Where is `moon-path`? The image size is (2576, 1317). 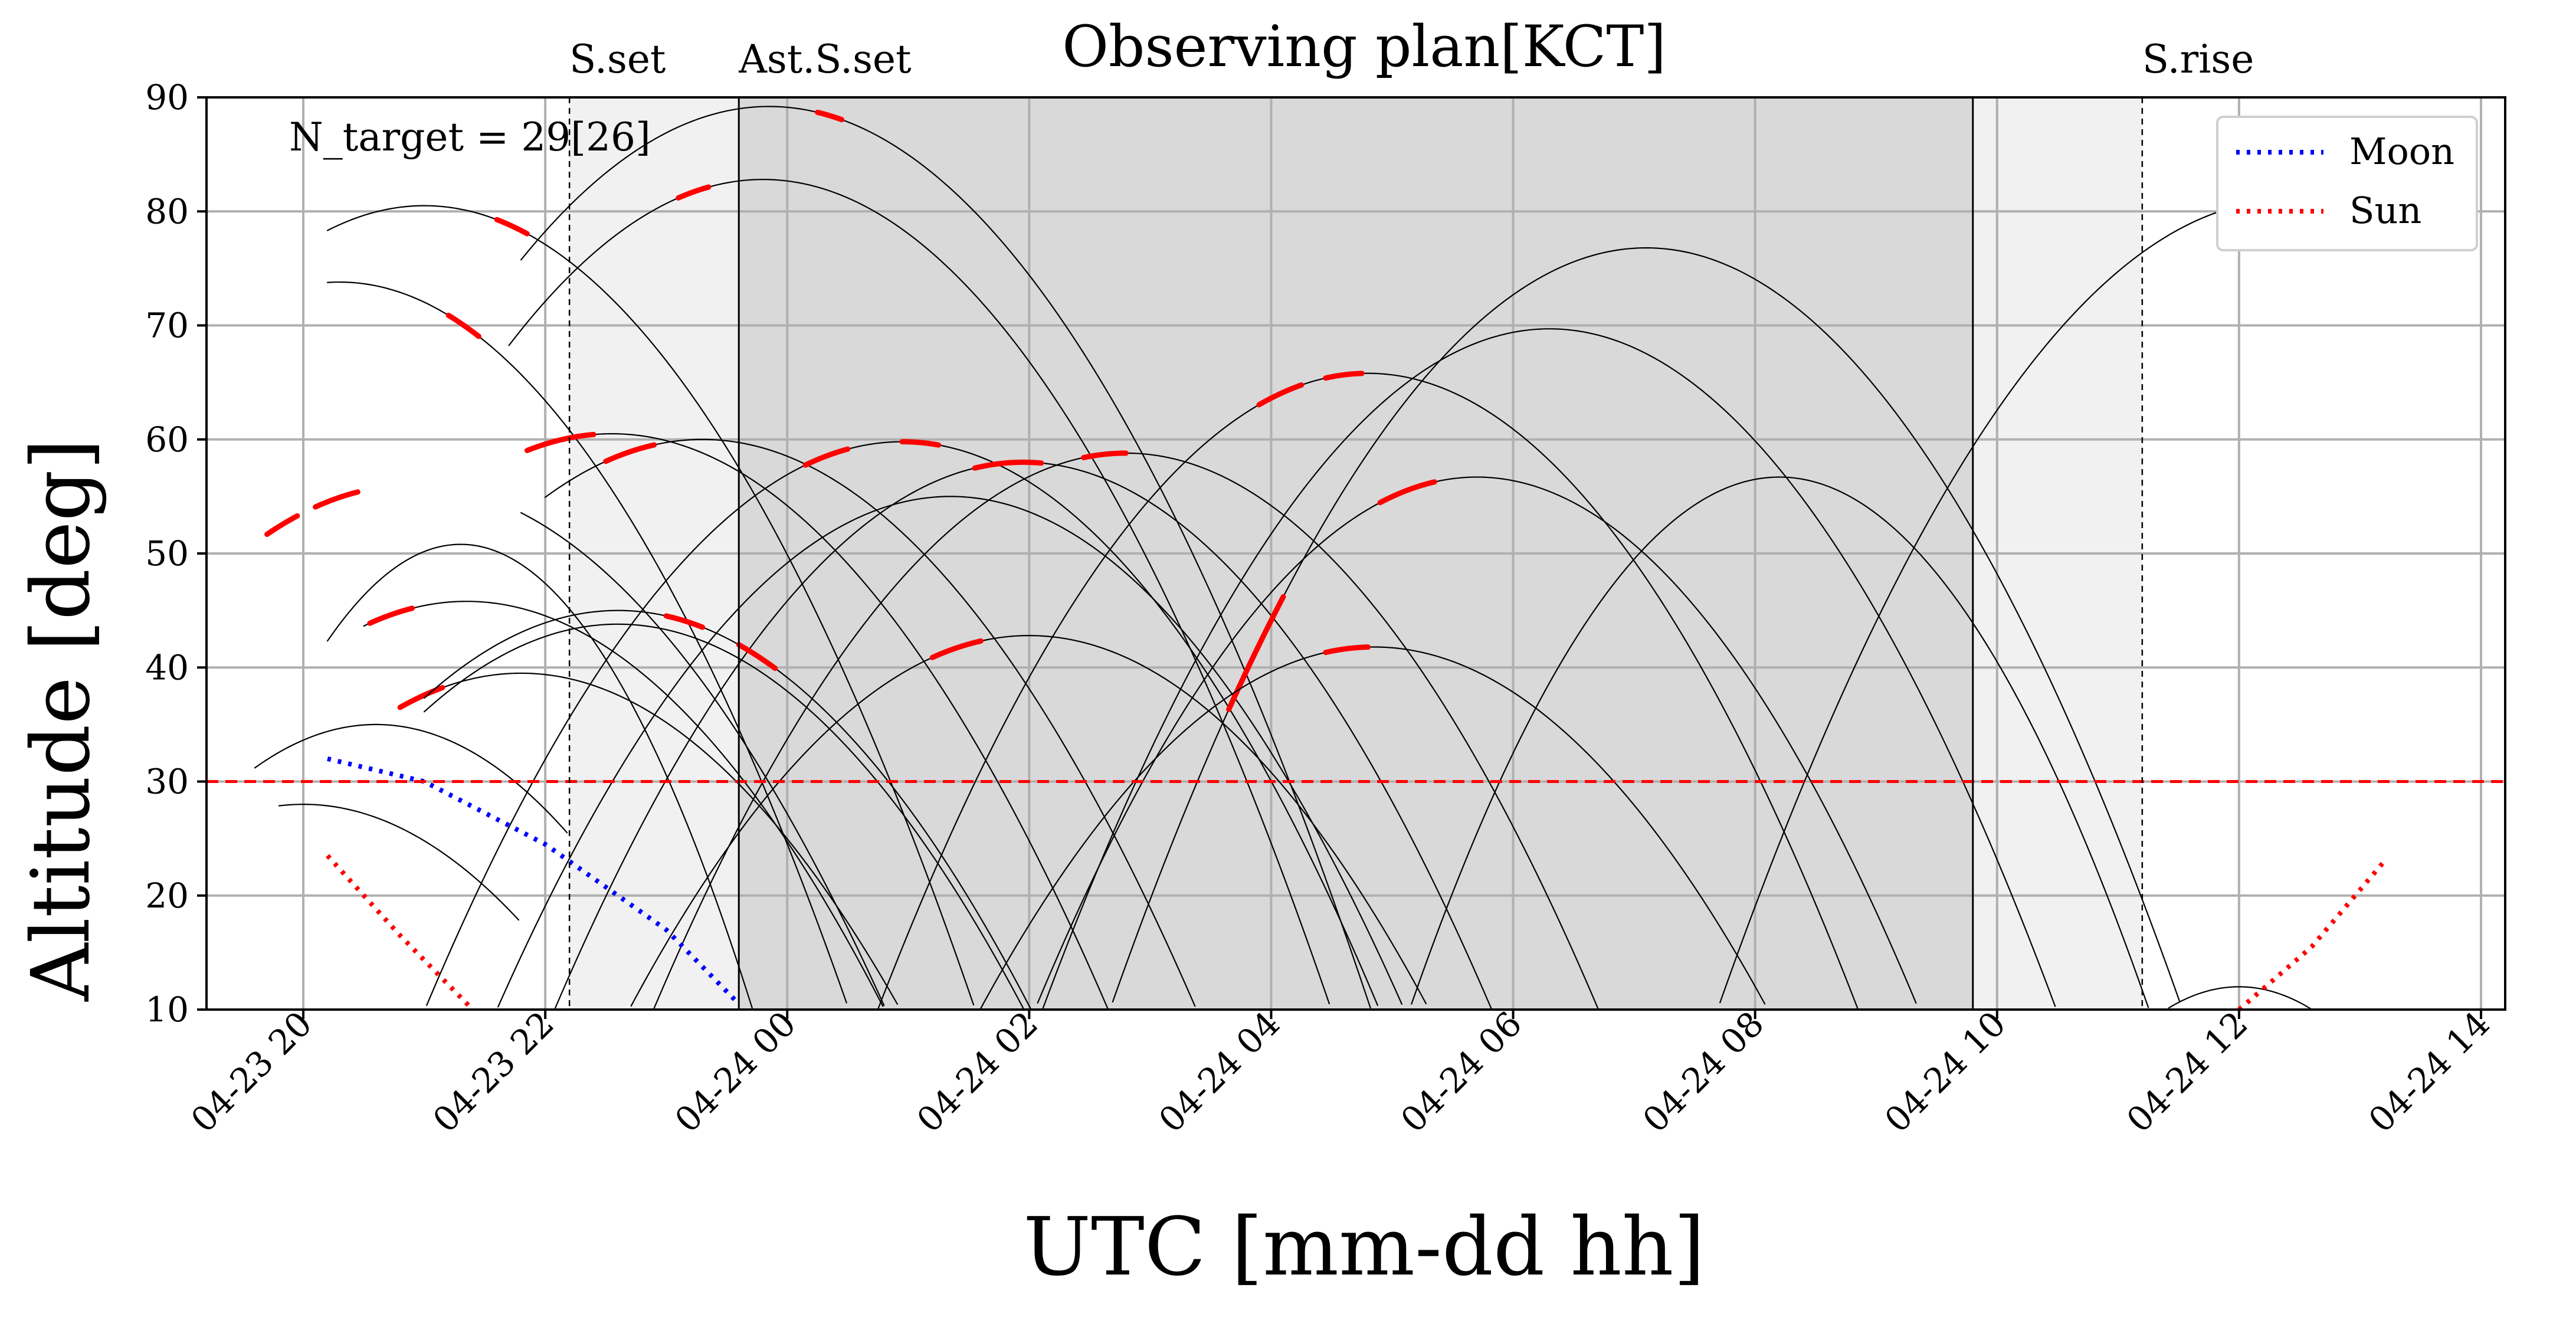 moon-path is located at coordinates (534, 881).